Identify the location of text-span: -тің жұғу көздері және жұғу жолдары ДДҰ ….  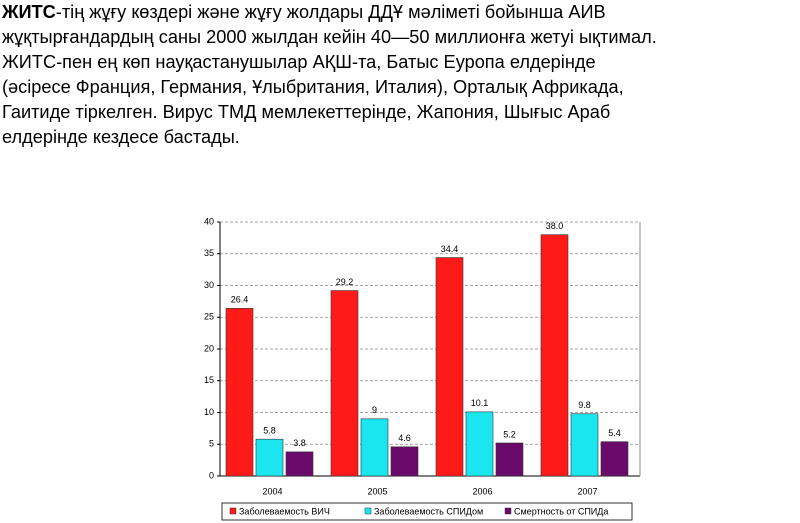
(330, 12).